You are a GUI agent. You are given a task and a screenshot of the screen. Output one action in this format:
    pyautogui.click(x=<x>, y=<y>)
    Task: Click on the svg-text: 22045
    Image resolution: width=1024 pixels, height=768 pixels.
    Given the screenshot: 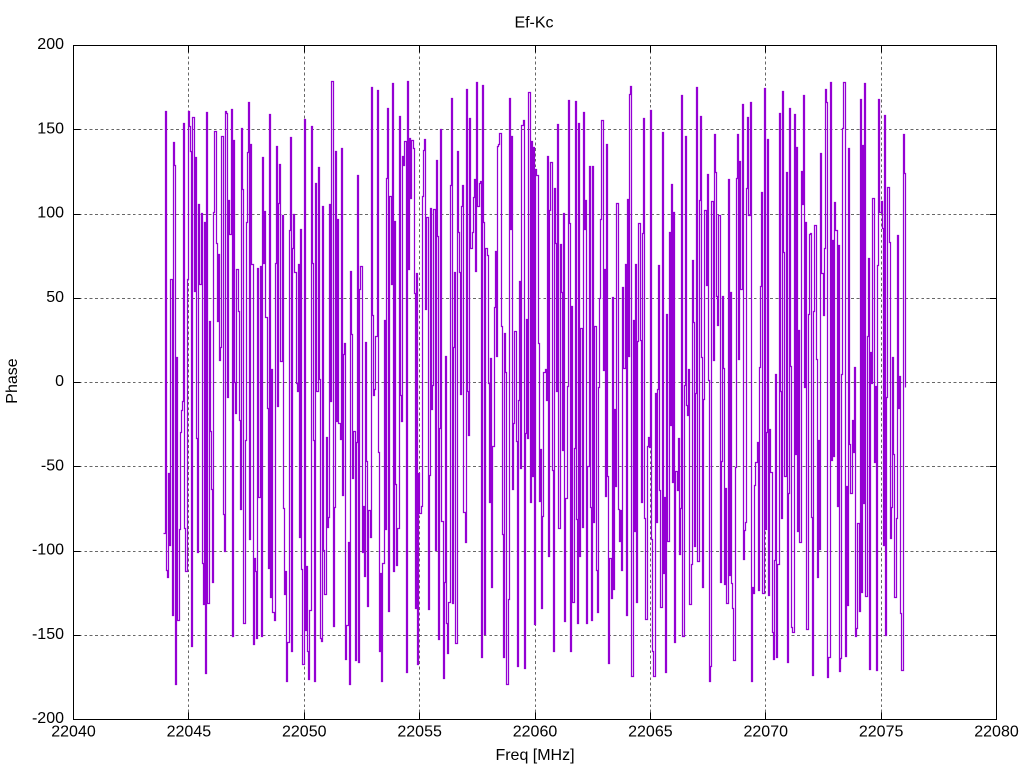 What is the action you would take?
    pyautogui.click(x=189, y=732)
    